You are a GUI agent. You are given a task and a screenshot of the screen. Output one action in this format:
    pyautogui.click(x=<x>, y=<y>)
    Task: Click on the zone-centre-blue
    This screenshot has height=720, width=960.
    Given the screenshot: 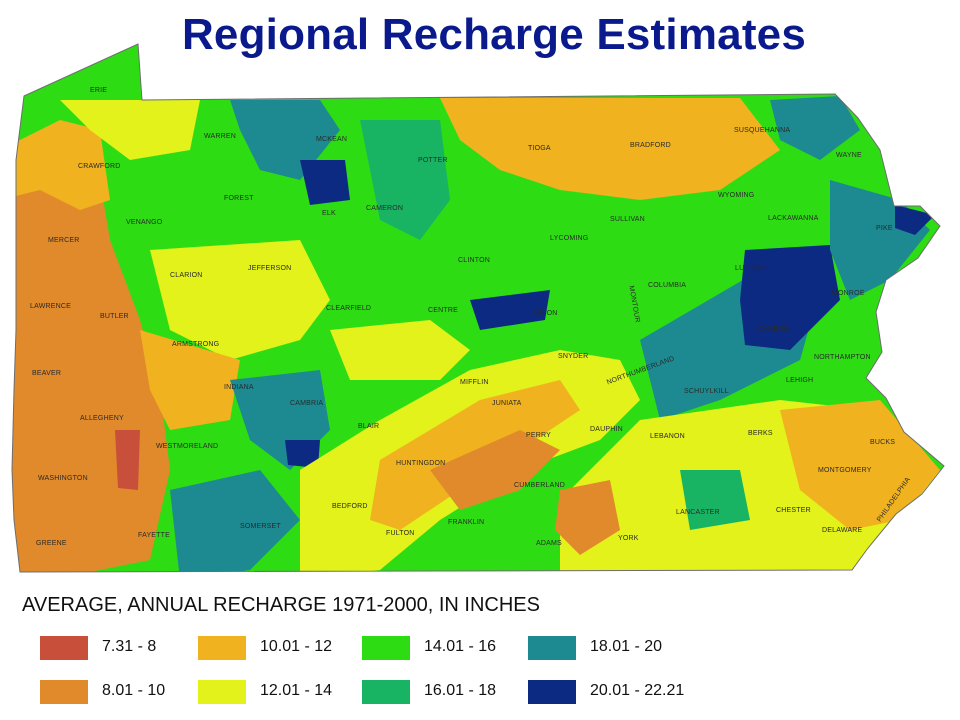 What is the action you would take?
    pyautogui.click(x=510, y=310)
    